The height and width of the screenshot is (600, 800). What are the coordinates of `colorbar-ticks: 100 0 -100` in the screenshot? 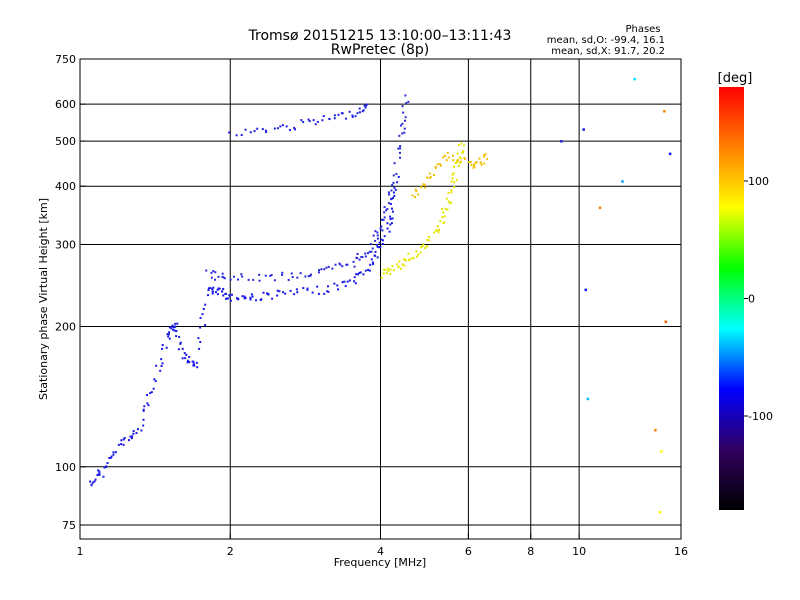 It's located at (758, 299).